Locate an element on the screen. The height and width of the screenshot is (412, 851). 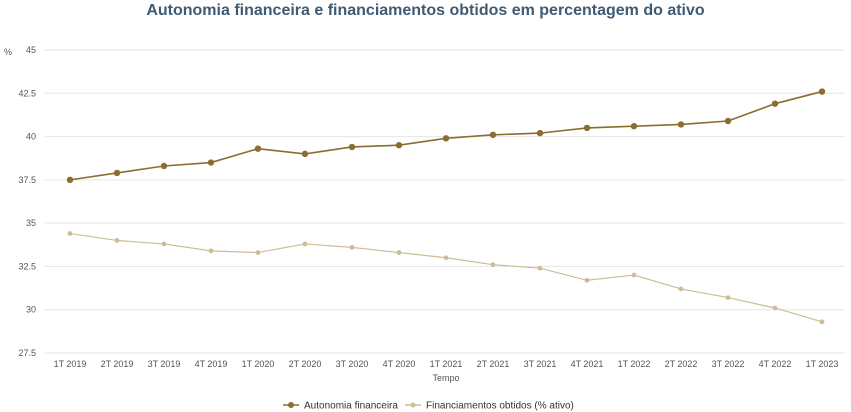
x-tick-label: 3T 2020 is located at coordinates (352, 364).